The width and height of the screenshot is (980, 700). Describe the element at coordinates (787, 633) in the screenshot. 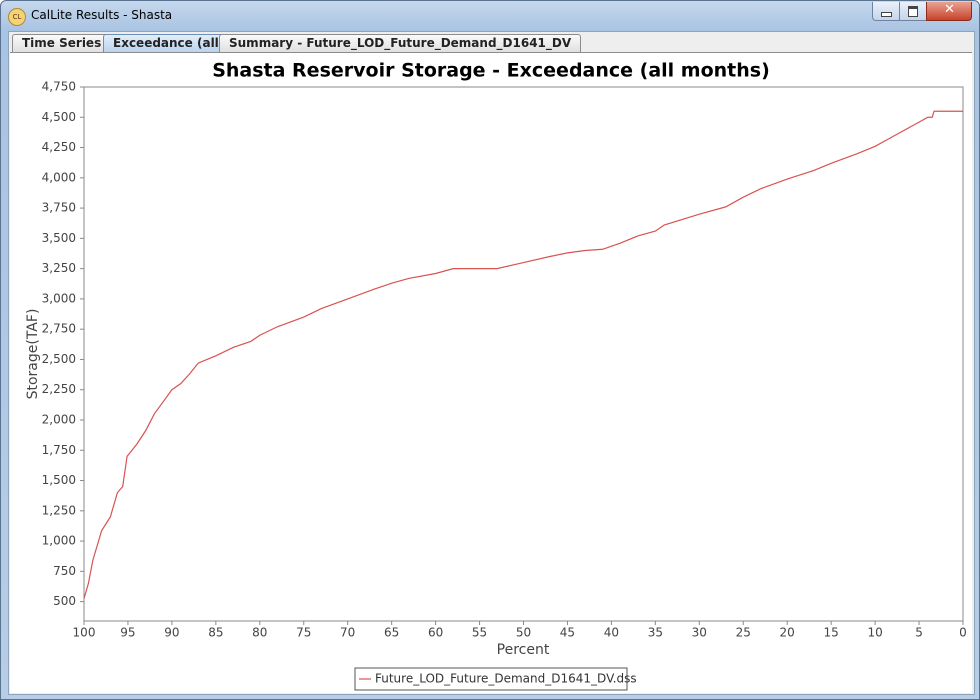

I see `x-tick-label: 20` at that location.